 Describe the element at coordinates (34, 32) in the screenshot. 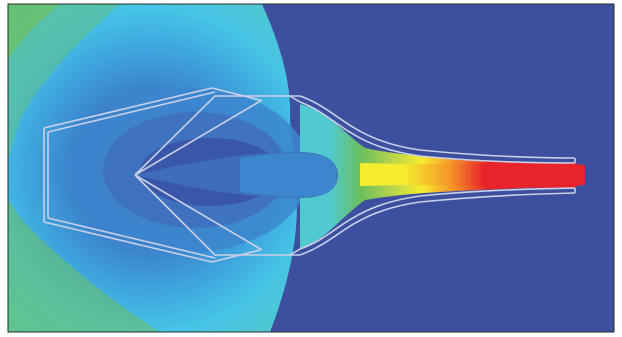

I see `corner-green-band` at that location.